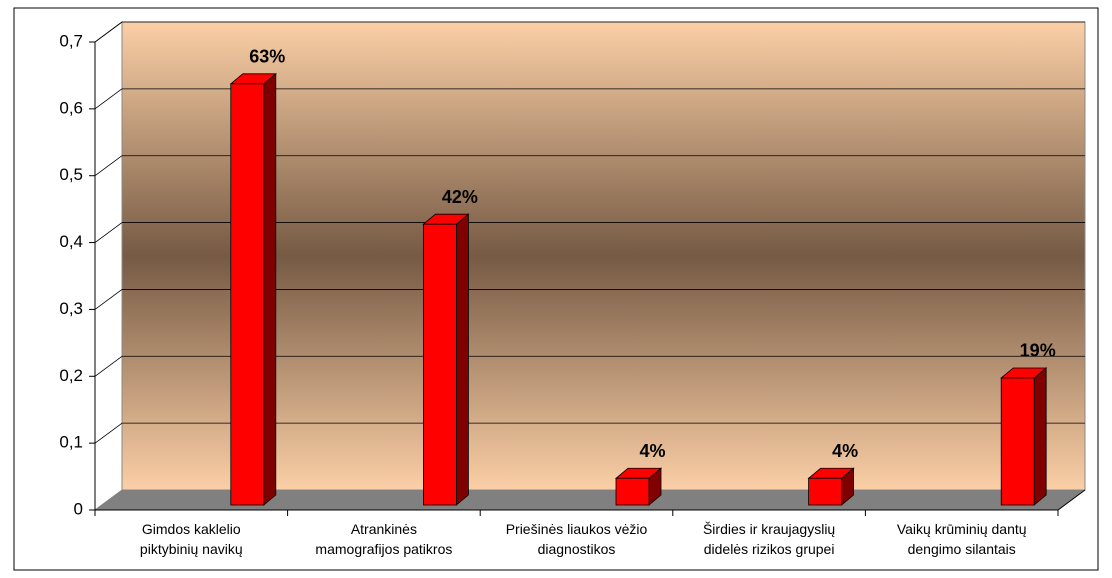 This screenshot has height=578, width=1112. Describe the element at coordinates (577, 539) in the screenshot. I see `x-tick-label: Priešinės liaukos vėžio diagnostikos` at that location.